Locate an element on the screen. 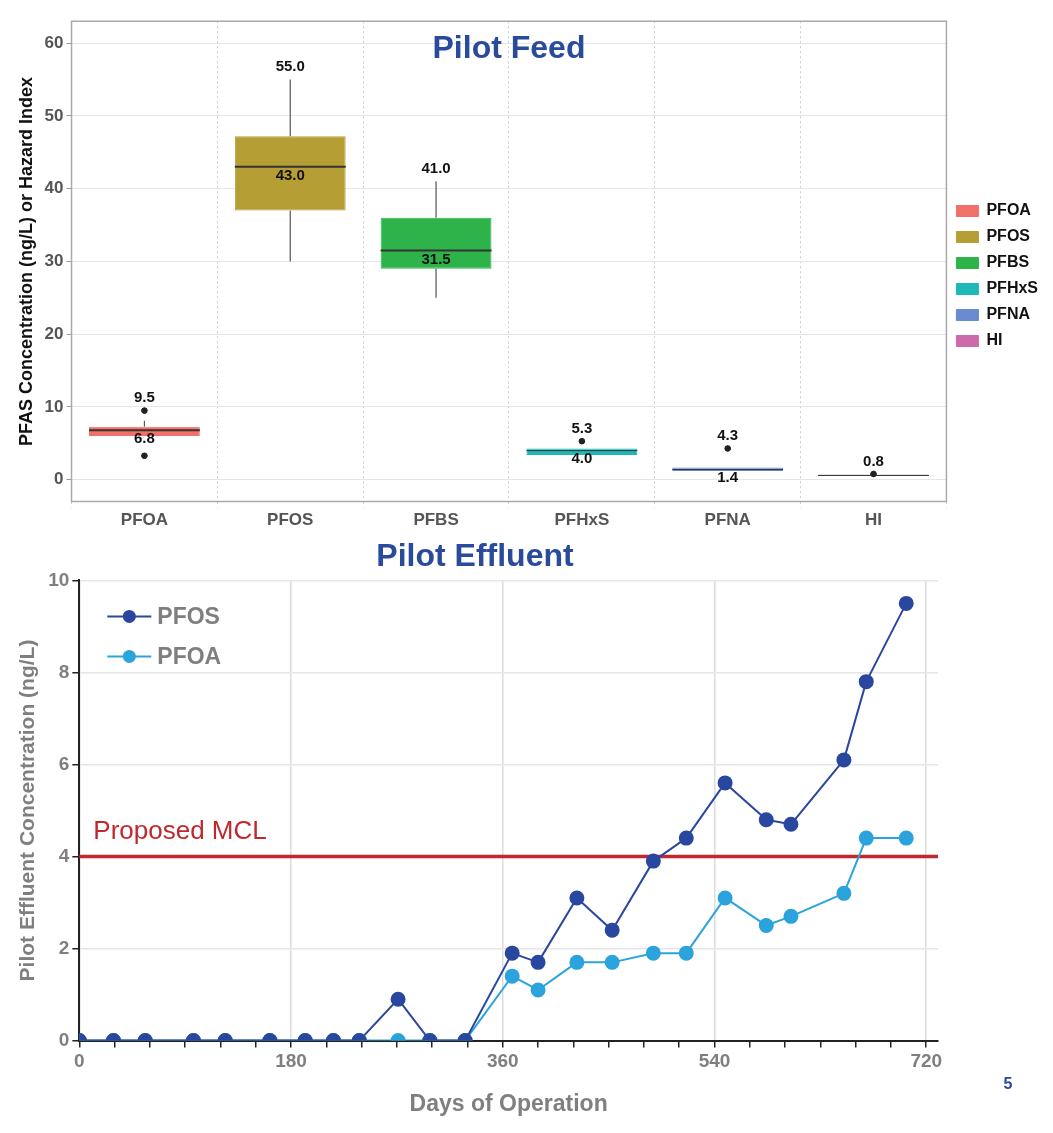 The height and width of the screenshot is (1133, 1053). ref-line-label: Proposed MCL is located at coordinates (180, 829).